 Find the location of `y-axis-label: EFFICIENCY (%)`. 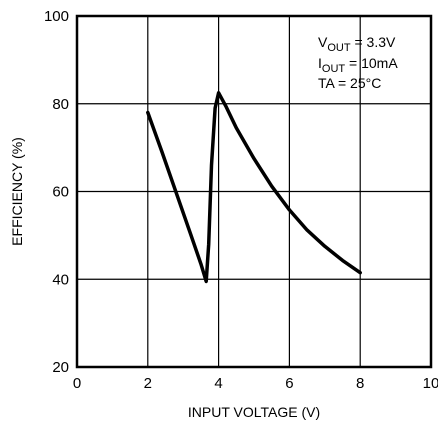

y-axis-label: EFFICIENCY (%) is located at coordinates (17, 191).